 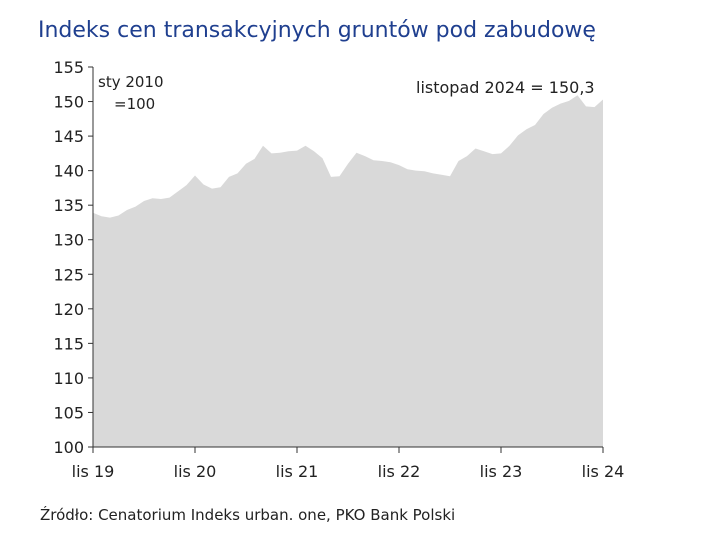 What do you see at coordinates (68, 447) in the screenshot?
I see `y-tick-label: 100` at bounding box center [68, 447].